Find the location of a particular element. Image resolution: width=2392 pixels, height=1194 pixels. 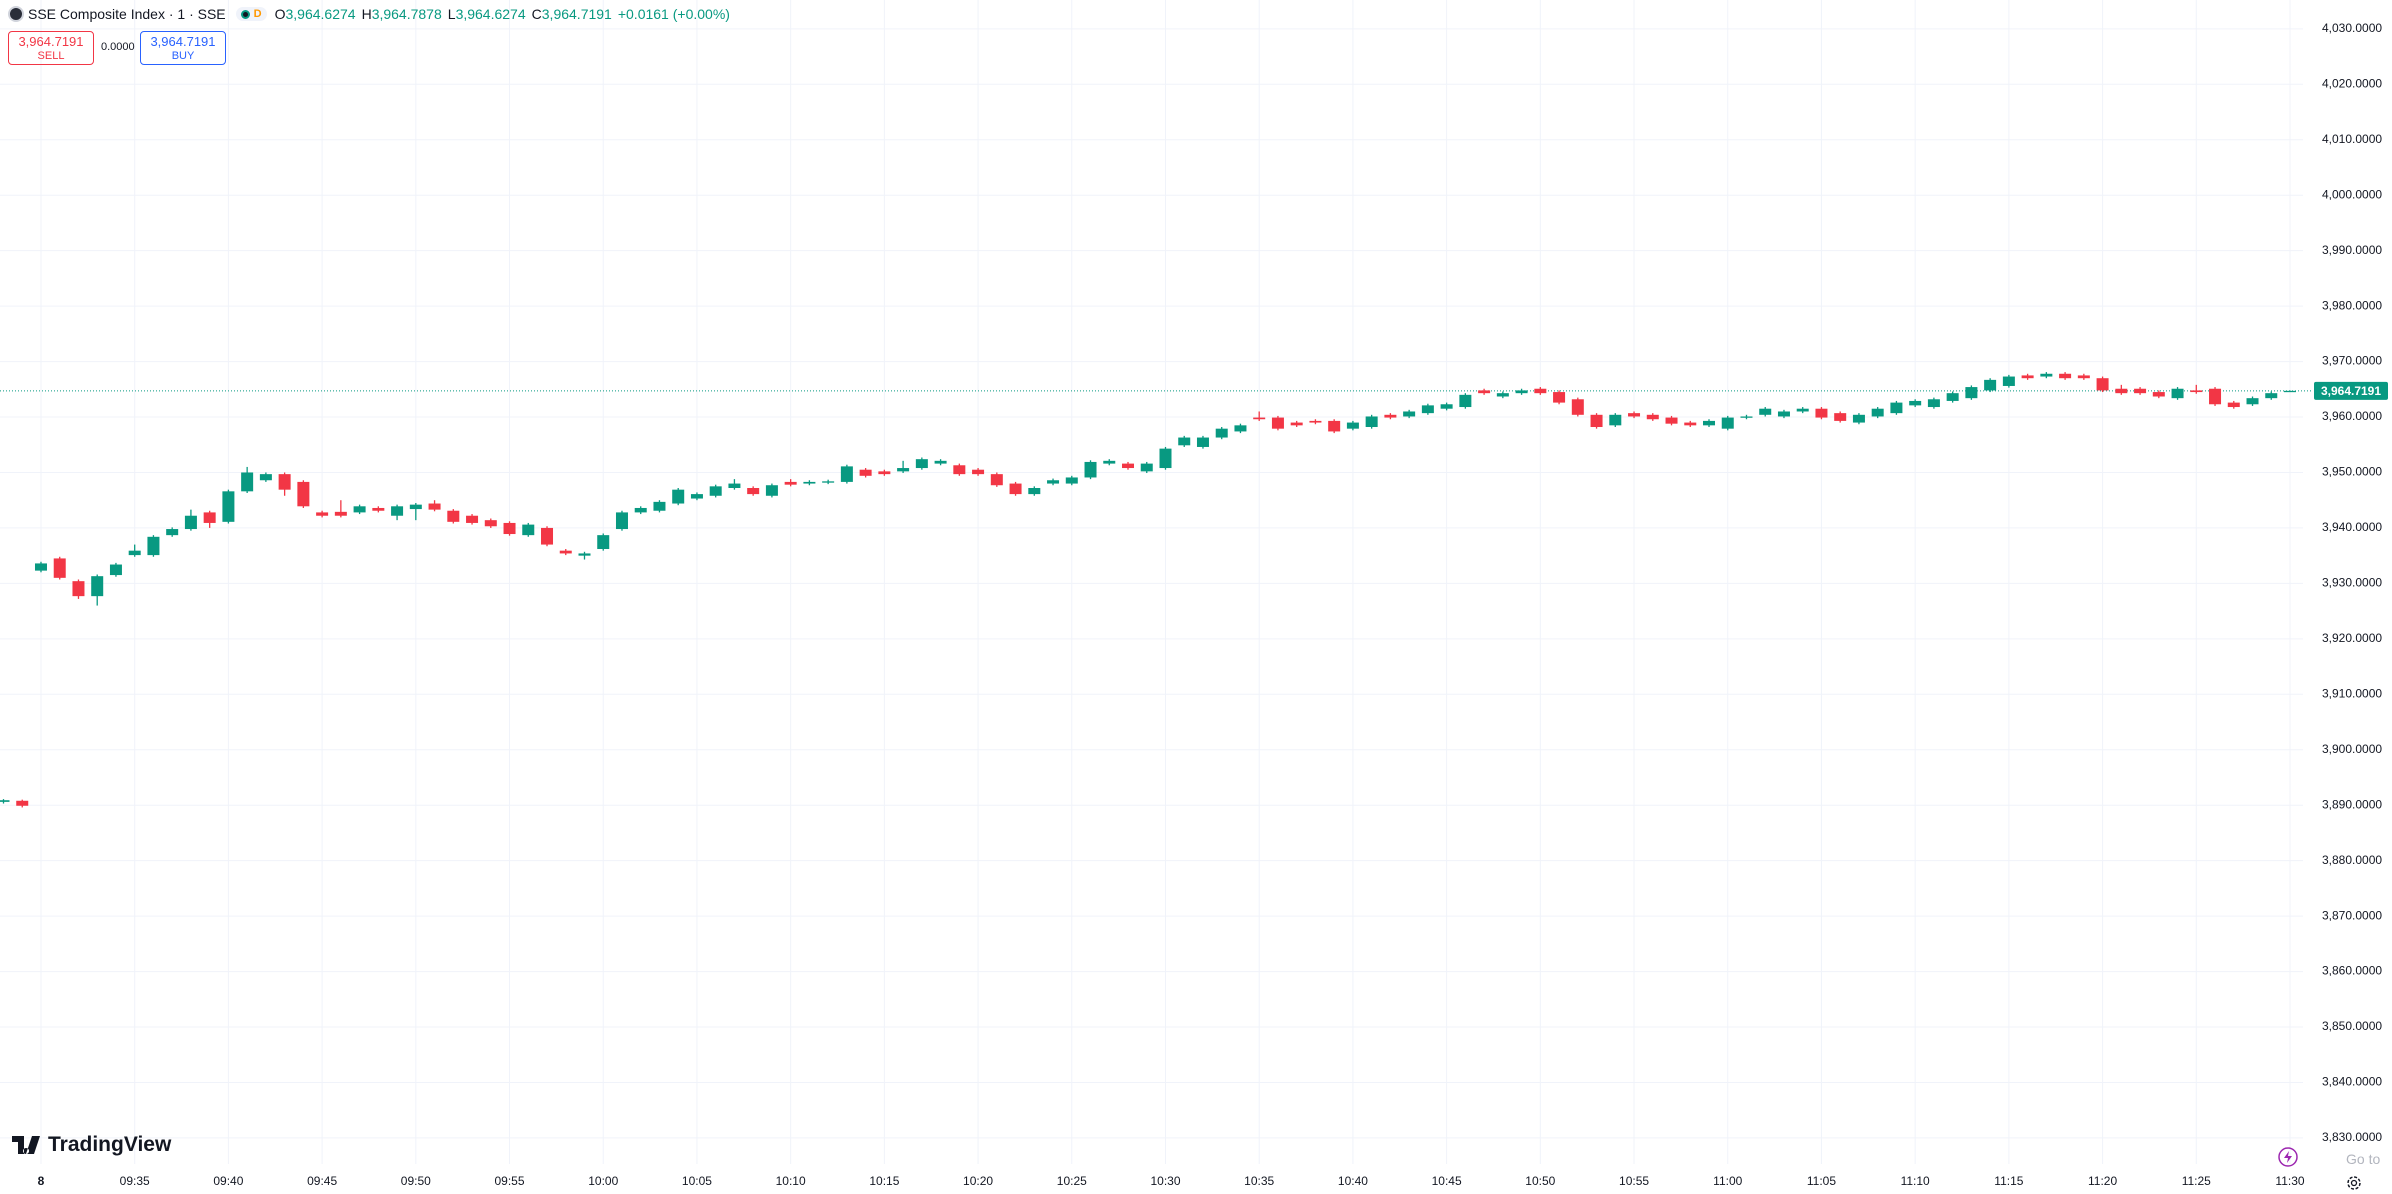

logo-icon is located at coordinates (26, 1145).